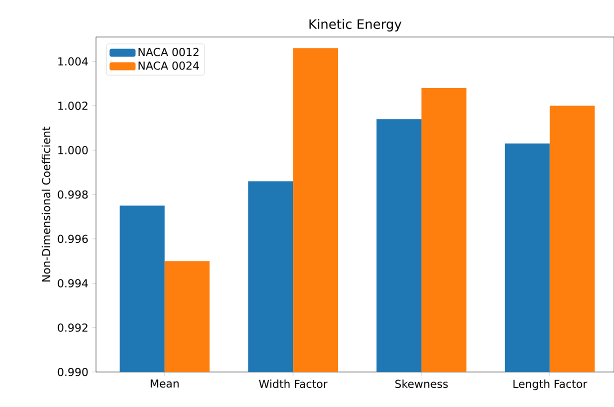 The height and width of the screenshot is (407, 614). I want to click on y-tick-label: 1.002, so click(73, 106).